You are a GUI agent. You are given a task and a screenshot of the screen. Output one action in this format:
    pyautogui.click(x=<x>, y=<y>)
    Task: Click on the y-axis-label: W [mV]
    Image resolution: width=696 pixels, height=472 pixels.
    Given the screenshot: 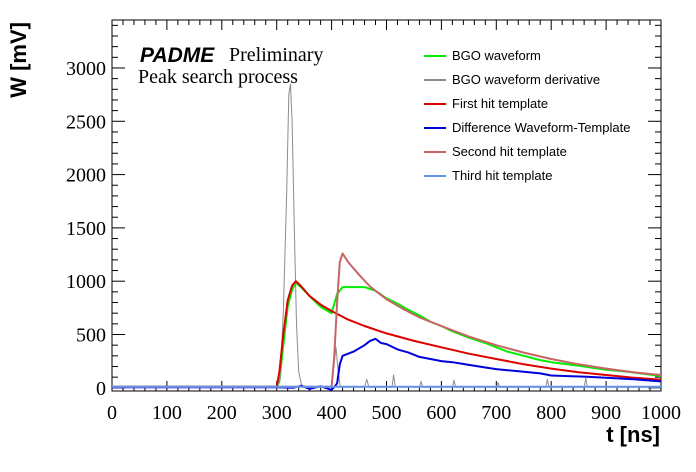 What is the action you would take?
    pyautogui.click(x=18, y=60)
    